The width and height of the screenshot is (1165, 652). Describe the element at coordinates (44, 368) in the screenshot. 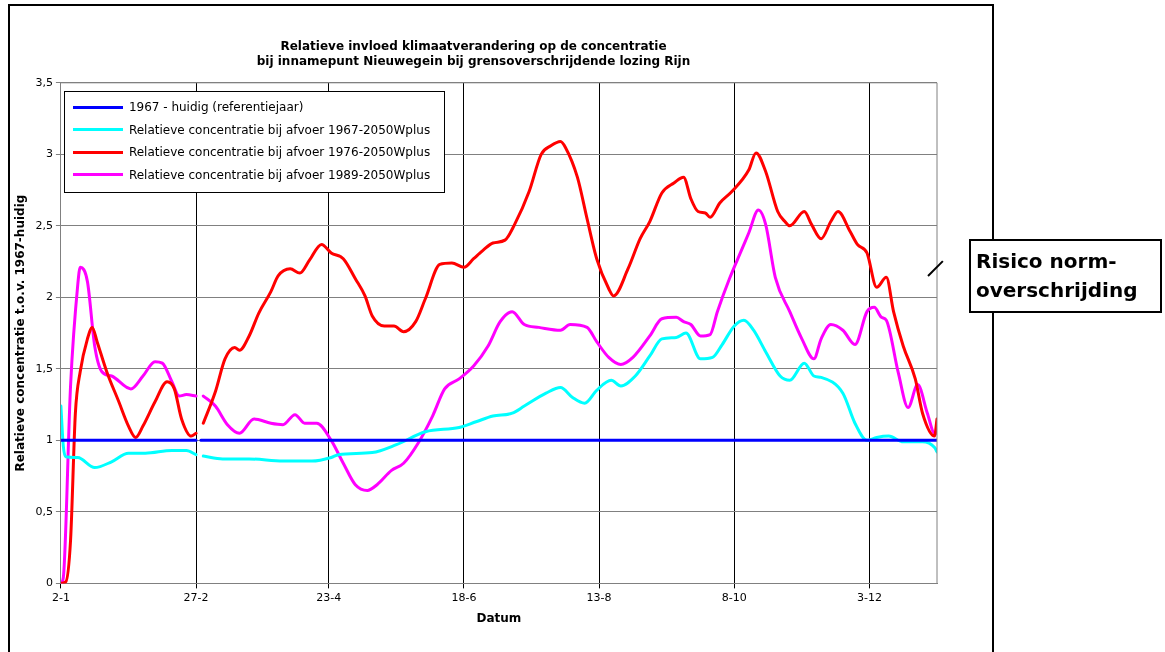

I see `y-tick-label: 1,5` at that location.